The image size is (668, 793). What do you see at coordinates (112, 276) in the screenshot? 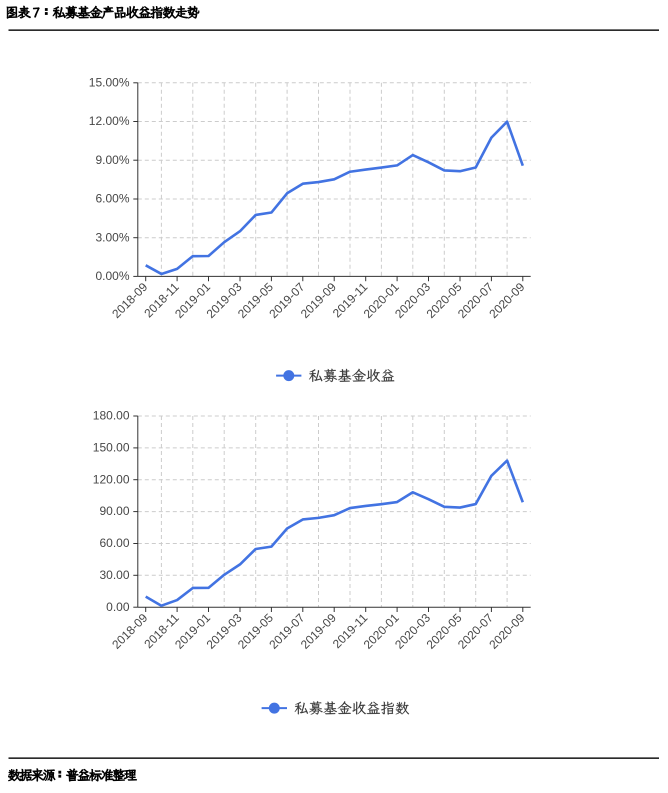
I see `svg-text: 0.00%` at bounding box center [112, 276].